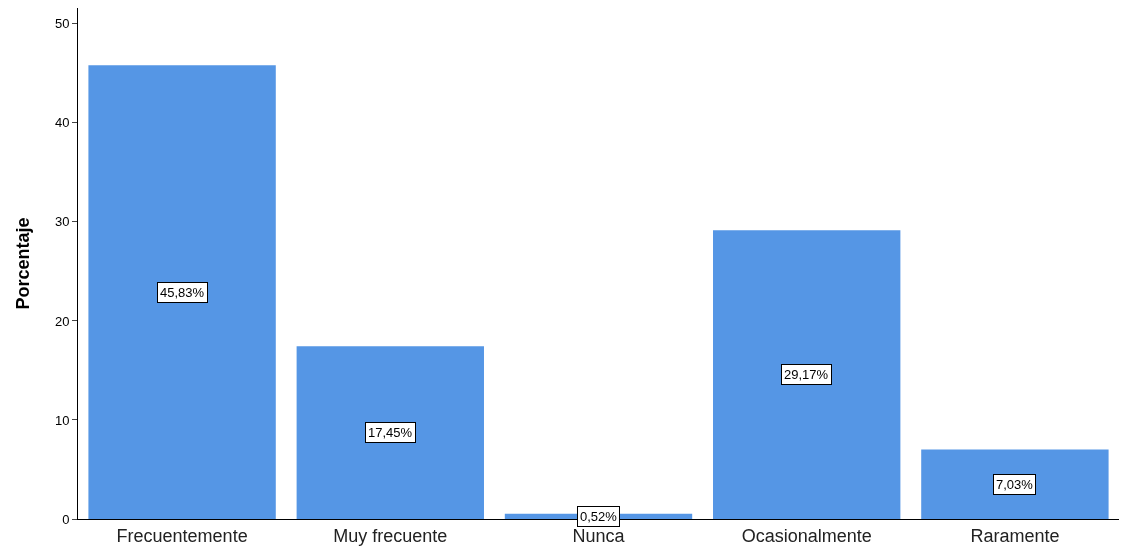 This screenshot has width=1129, height=555. Describe the element at coordinates (62, 222) in the screenshot. I see `y-tick-label: 30` at that location.